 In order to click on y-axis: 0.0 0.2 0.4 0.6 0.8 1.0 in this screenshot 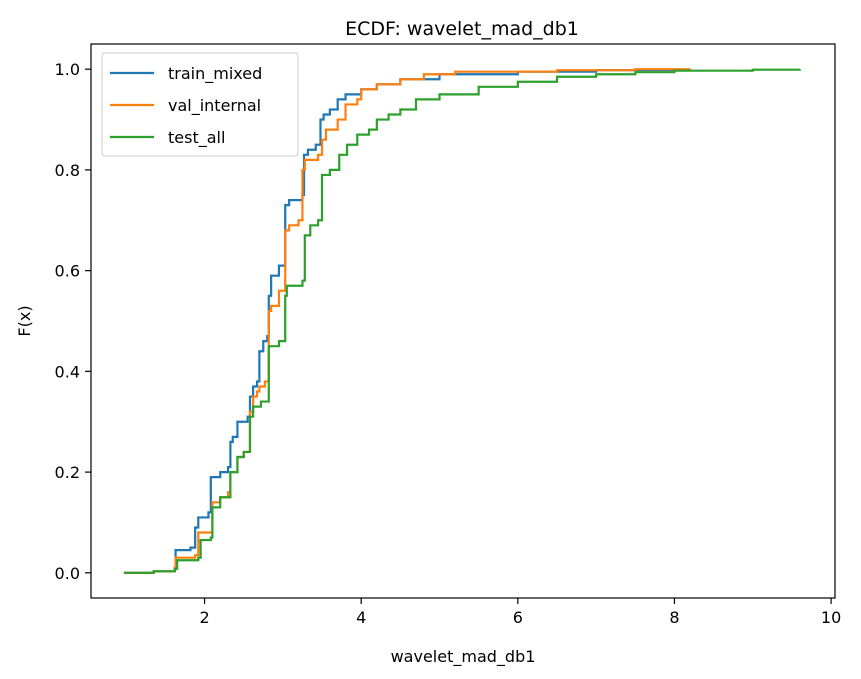, I will do `click(73, 321)`.